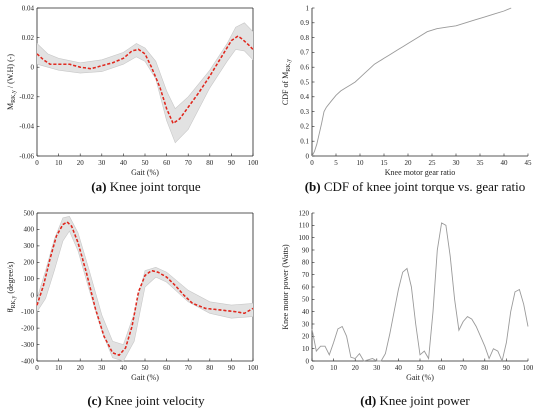 This screenshot has height=416, width=550. Describe the element at coordinates (27, 345) in the screenshot. I see `y-tick-label: -300` at that location.